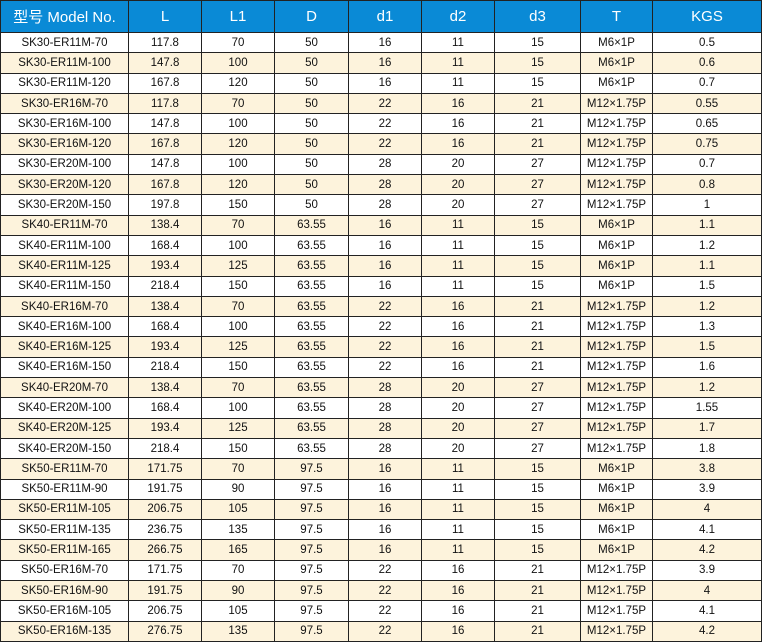 The width and height of the screenshot is (762, 643). I want to click on table-cell: SK40-ER16M-100, so click(64, 327).